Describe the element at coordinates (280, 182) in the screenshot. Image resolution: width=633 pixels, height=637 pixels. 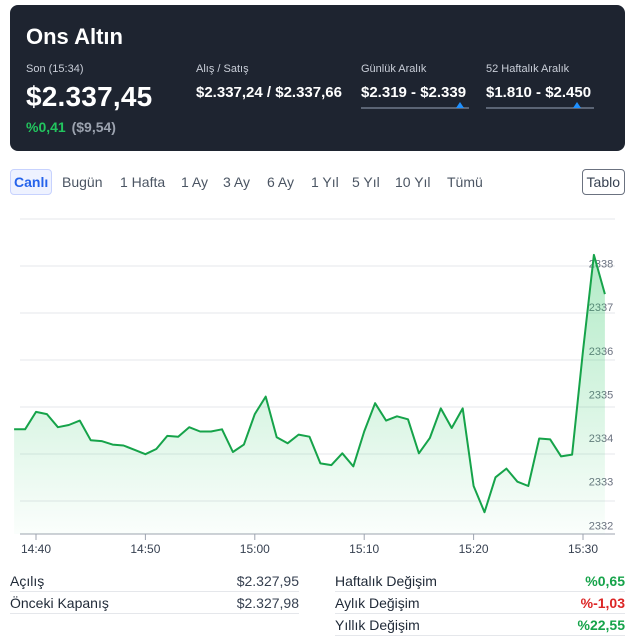
I see `tab-5: 6 Ay` at that location.